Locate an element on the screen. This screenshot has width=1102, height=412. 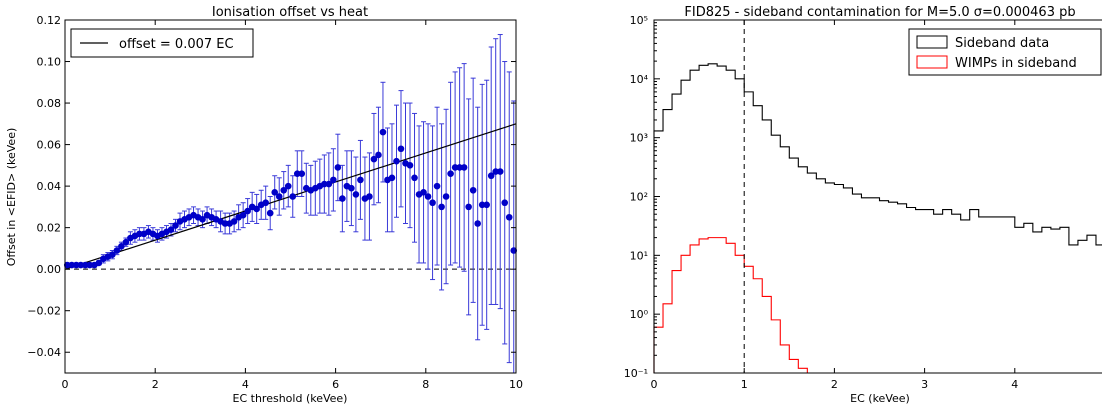
y-tick-label: 10² is located at coordinates (639, 197).